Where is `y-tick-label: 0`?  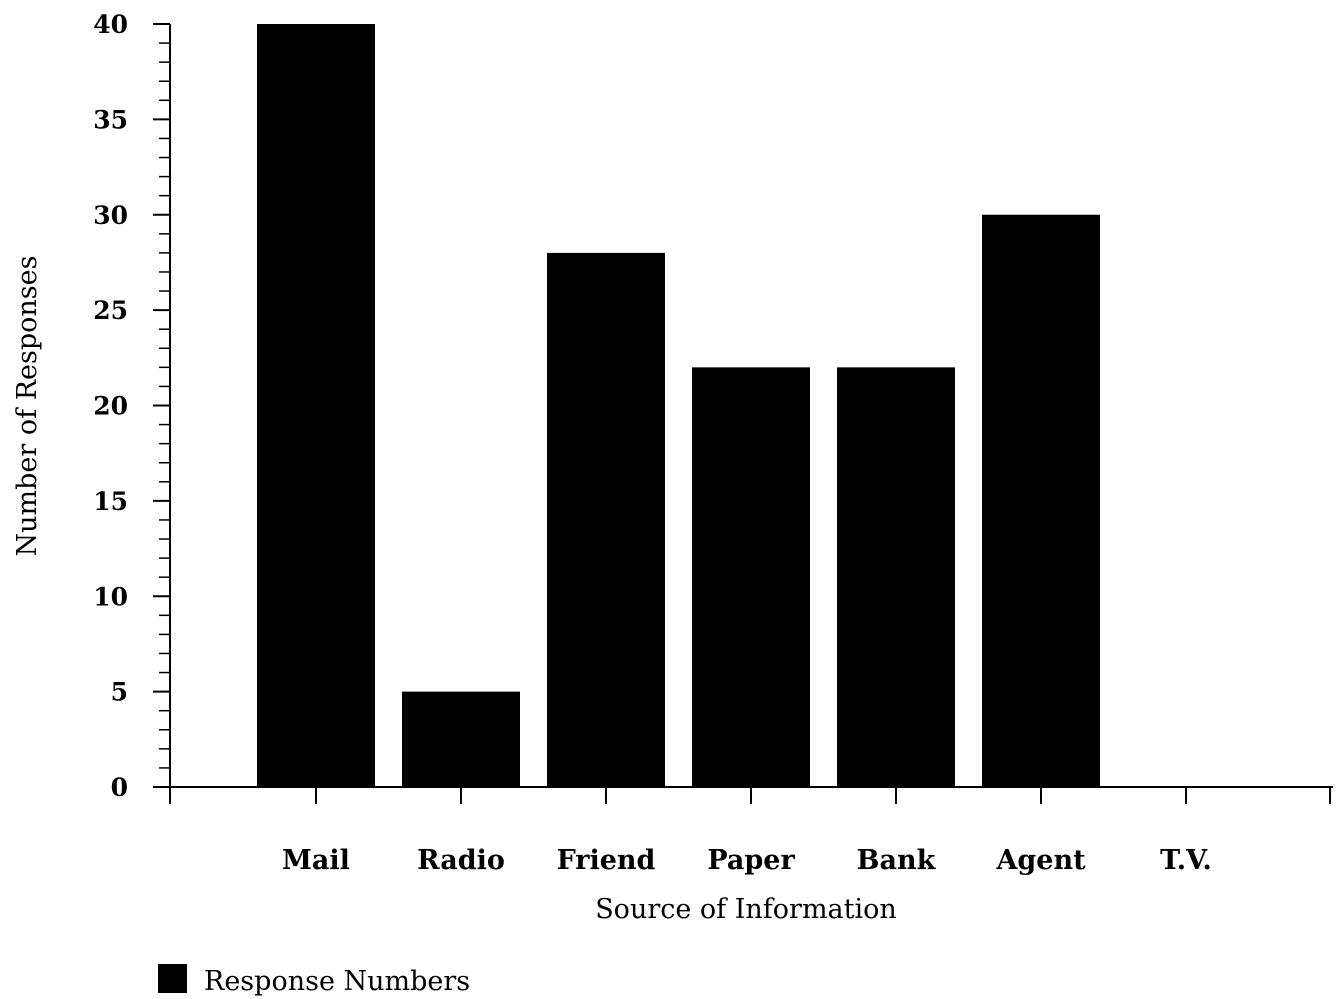 y-tick-label: 0 is located at coordinates (119, 787).